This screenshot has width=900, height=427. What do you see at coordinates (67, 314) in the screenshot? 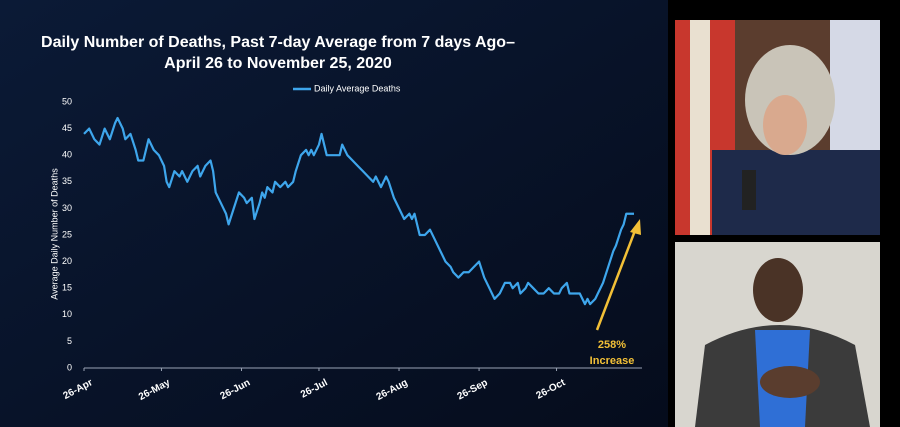
I see `y-tick-label: 10` at bounding box center [67, 314].